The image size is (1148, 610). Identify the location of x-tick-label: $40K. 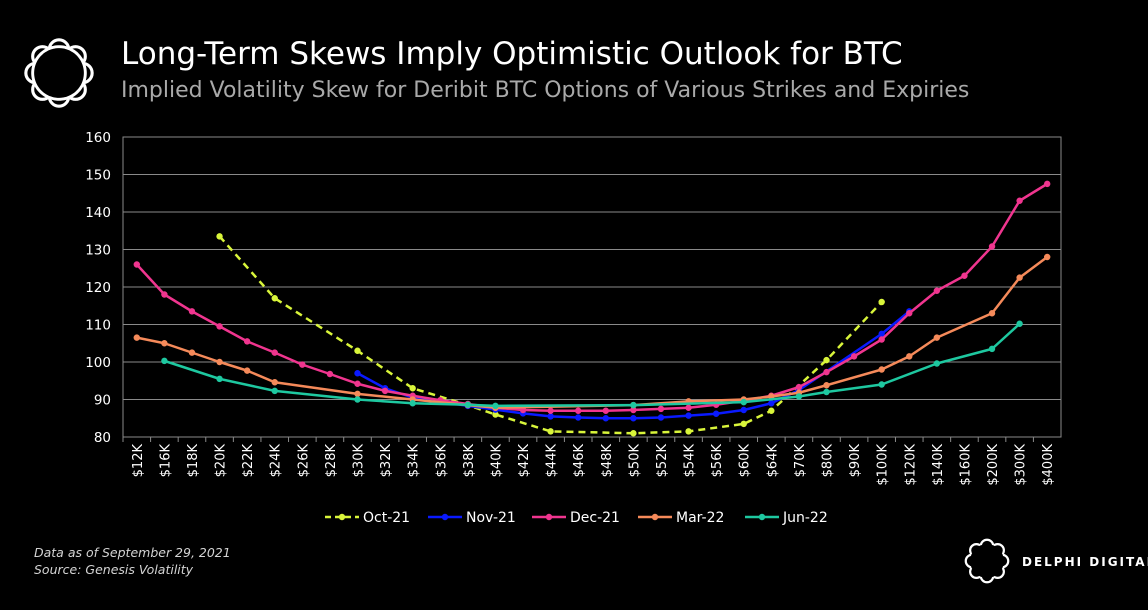
(496, 461).